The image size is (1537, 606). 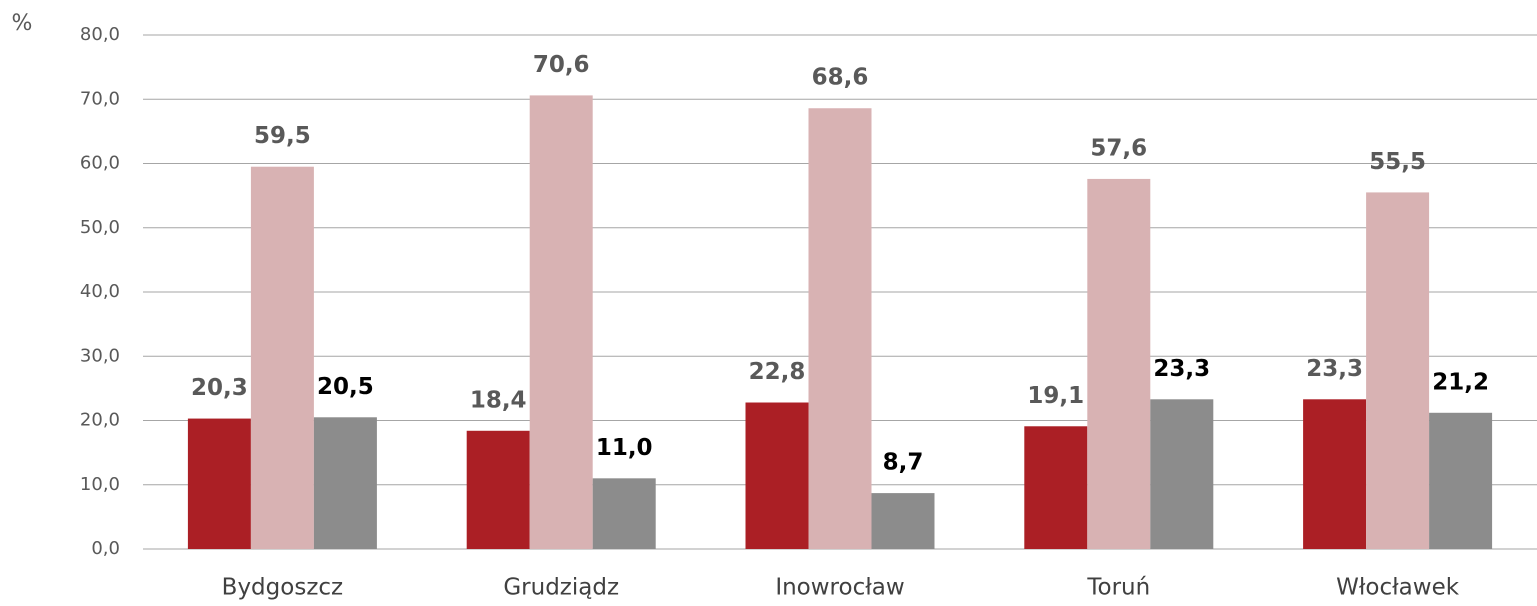 What do you see at coordinates (839, 588) in the screenshot?
I see `x-tick-label: Inowrocław` at bounding box center [839, 588].